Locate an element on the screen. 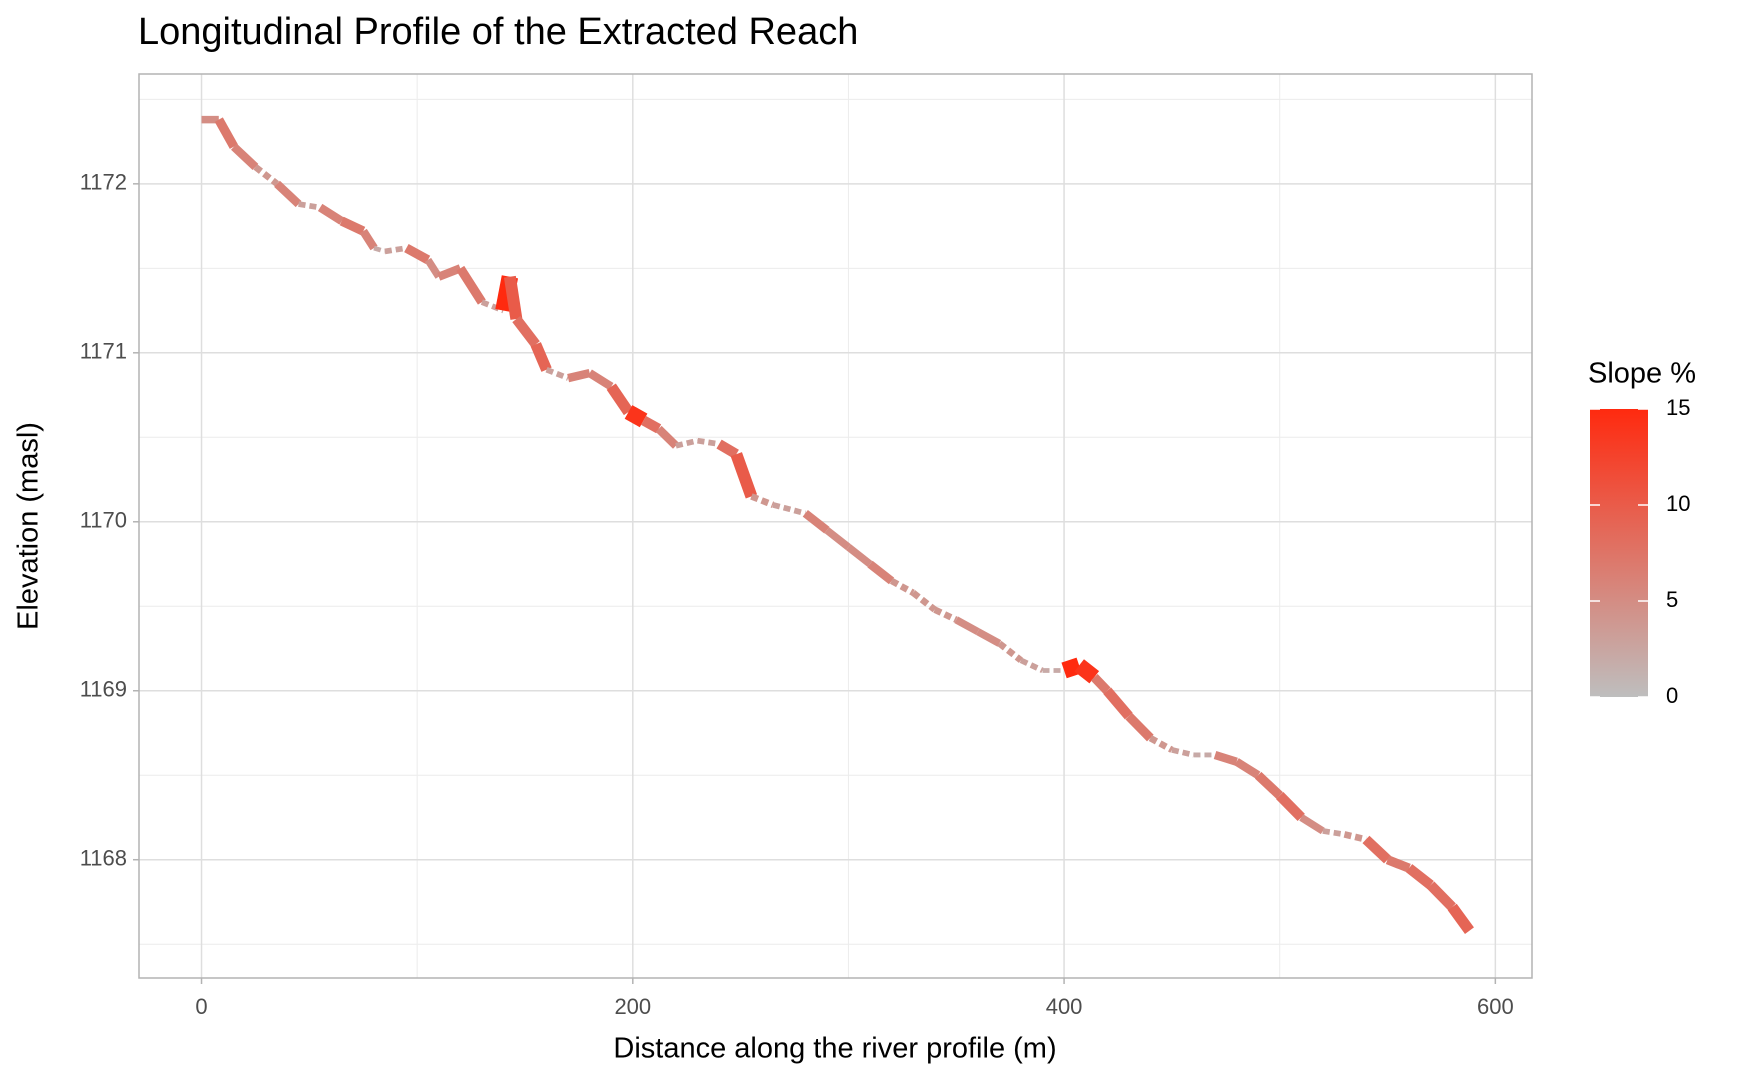 Image resolution: width=1738 pixels, height=1072 pixels. legend-label: 15 is located at coordinates (1678, 407).